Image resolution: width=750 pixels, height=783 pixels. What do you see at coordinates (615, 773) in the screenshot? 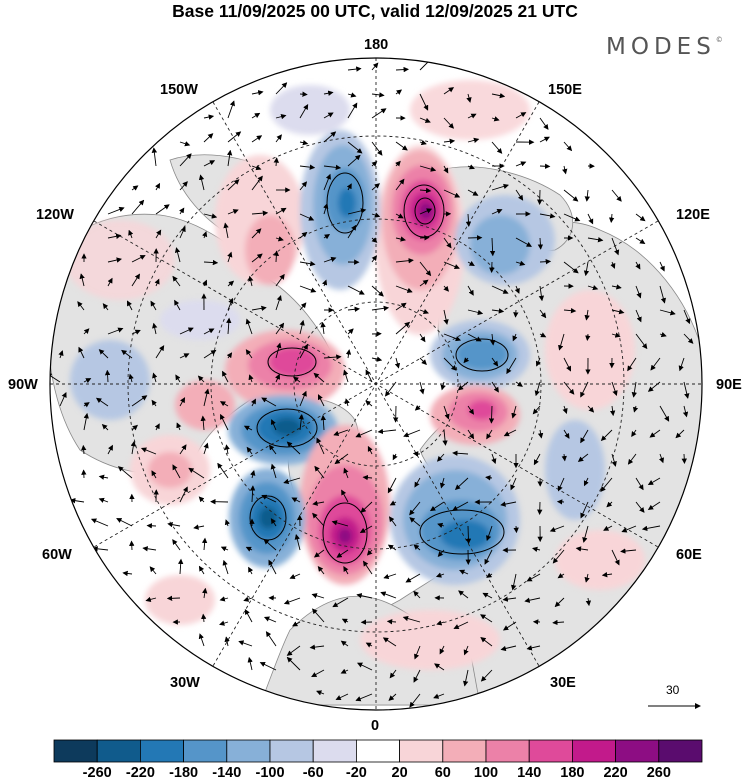
I see `colorbar-tick-label: 220` at bounding box center [615, 773].